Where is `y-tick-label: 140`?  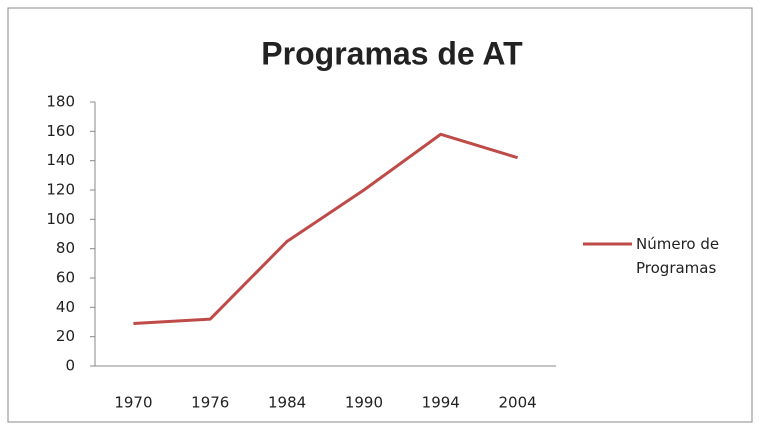 y-tick-label: 140 is located at coordinates (60, 160).